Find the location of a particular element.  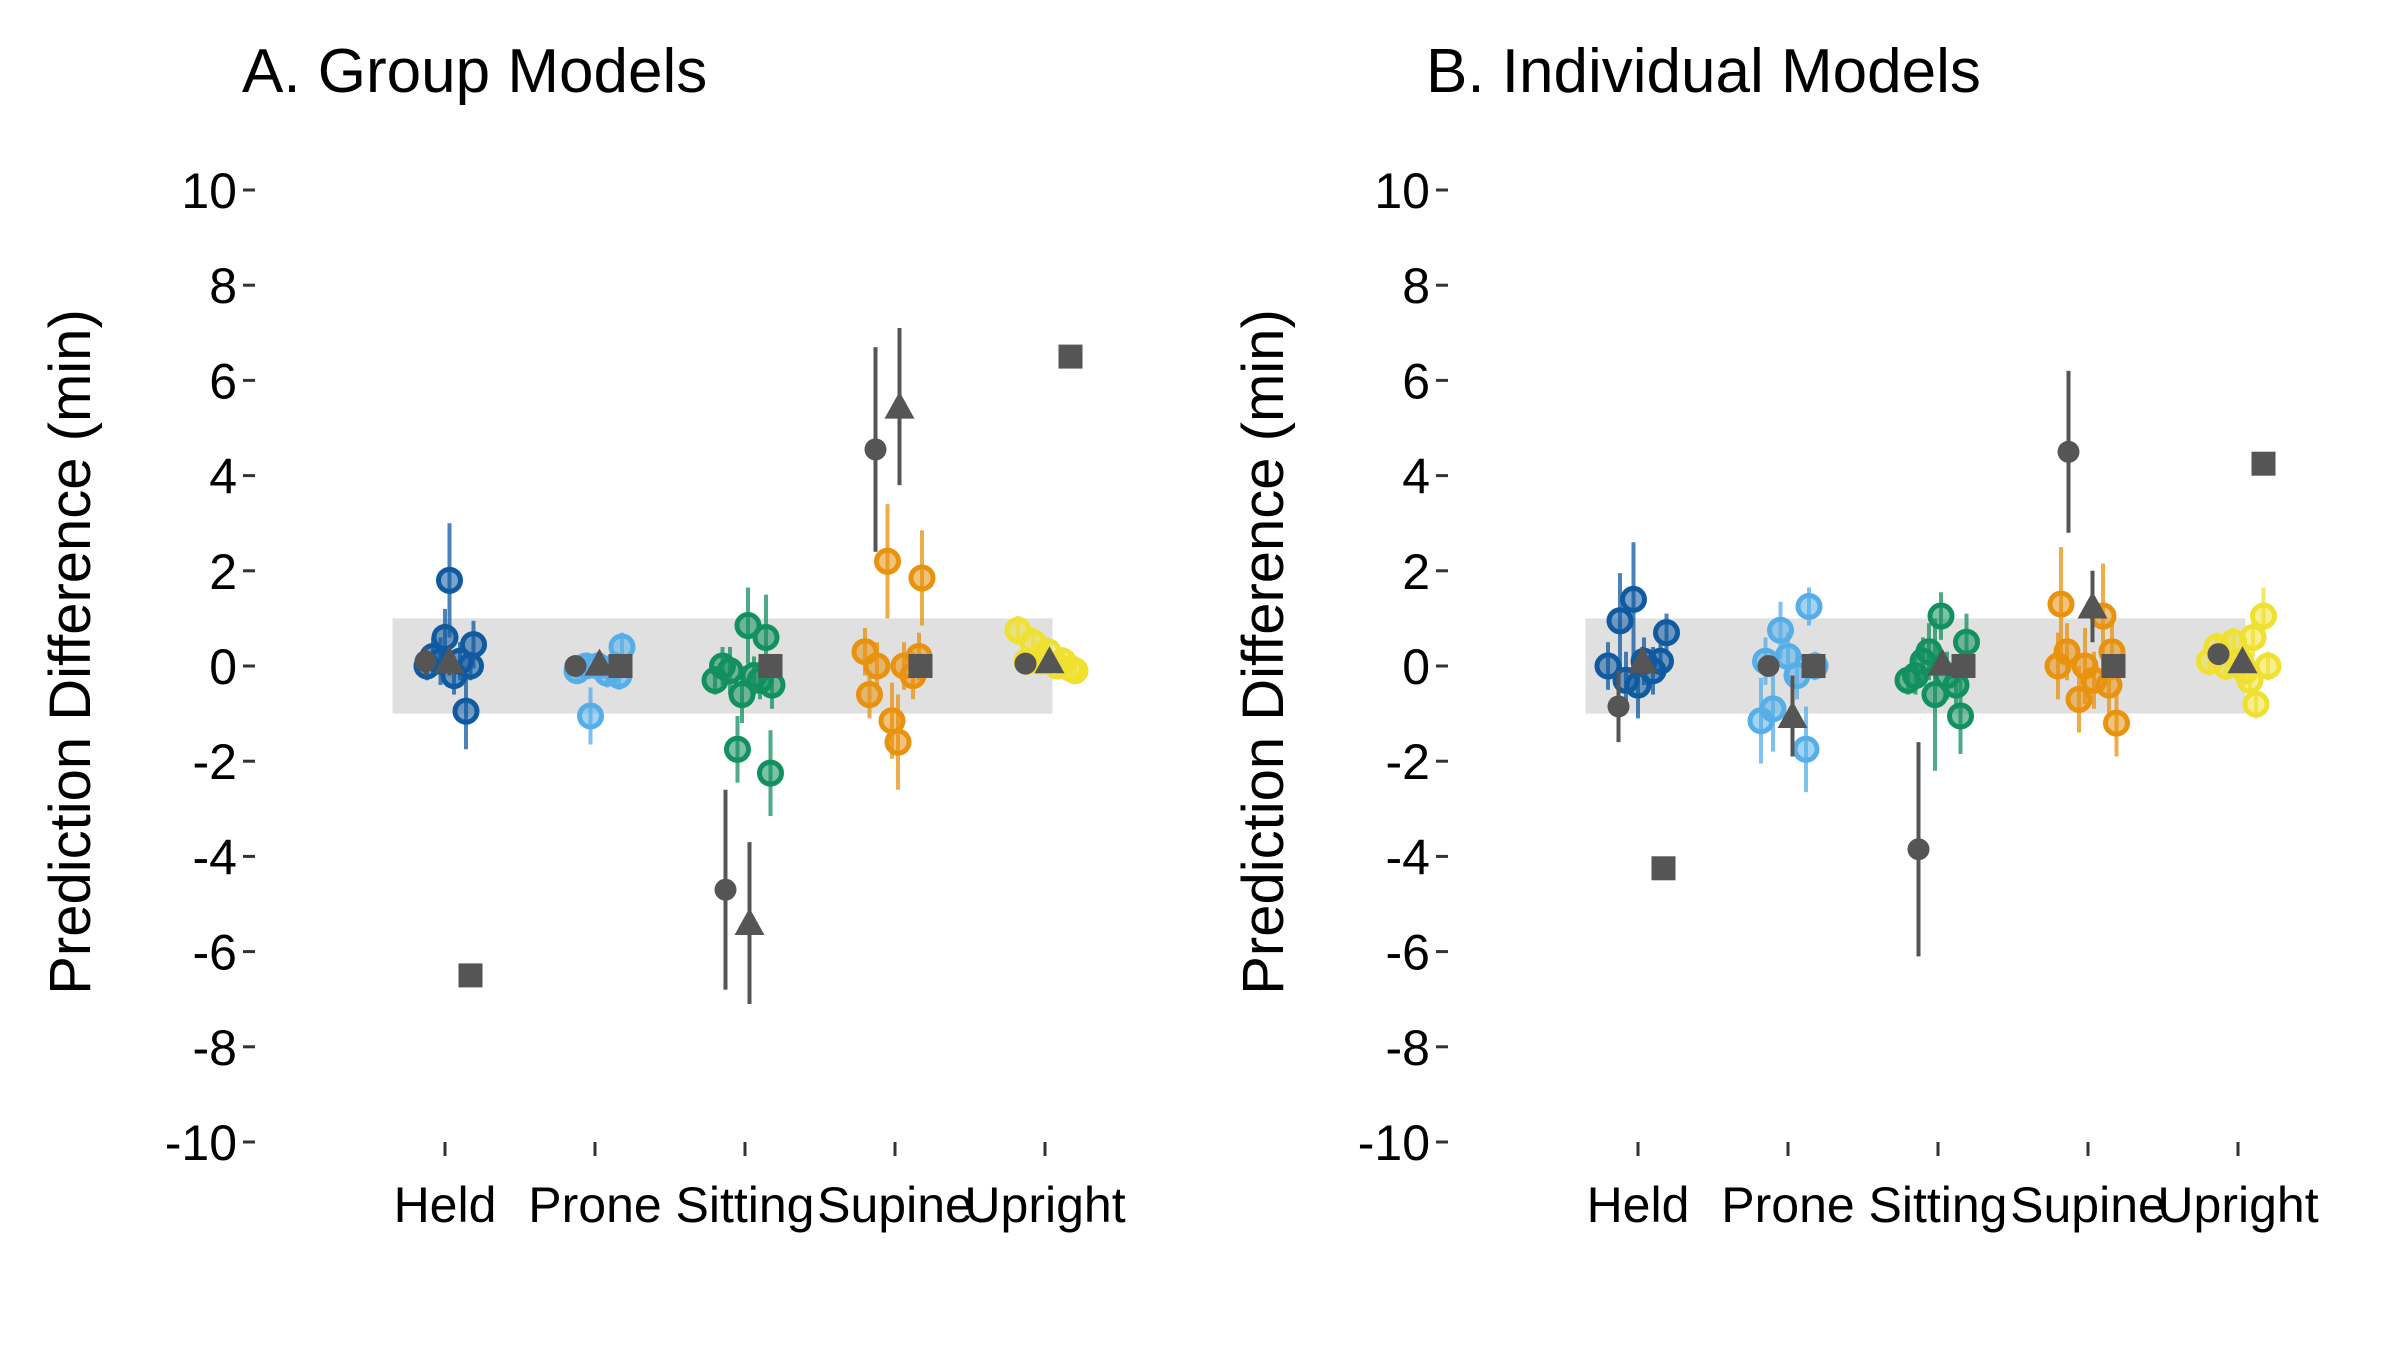

chart-title: B. Individual Models is located at coordinates (1703, 71).